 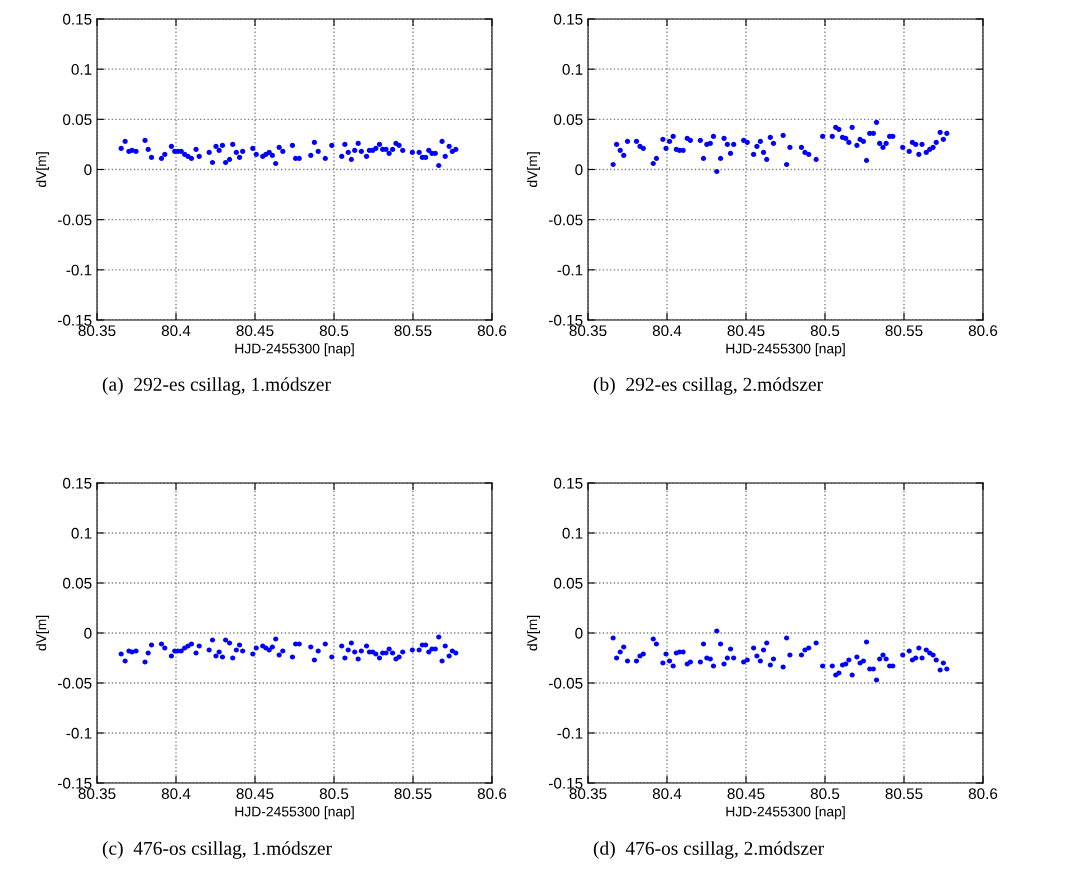 What do you see at coordinates (216, 386) in the screenshot?
I see `text: (a) 292-es csillag, 1.módszer` at bounding box center [216, 386].